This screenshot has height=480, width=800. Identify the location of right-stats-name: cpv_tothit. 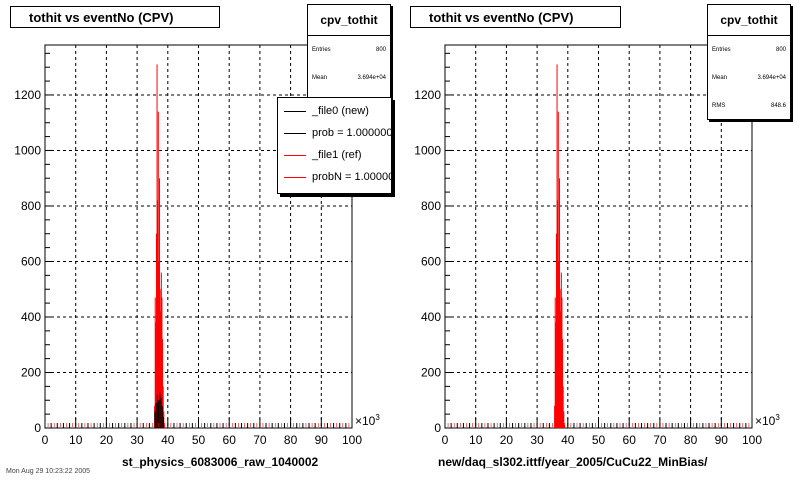
(749, 20).